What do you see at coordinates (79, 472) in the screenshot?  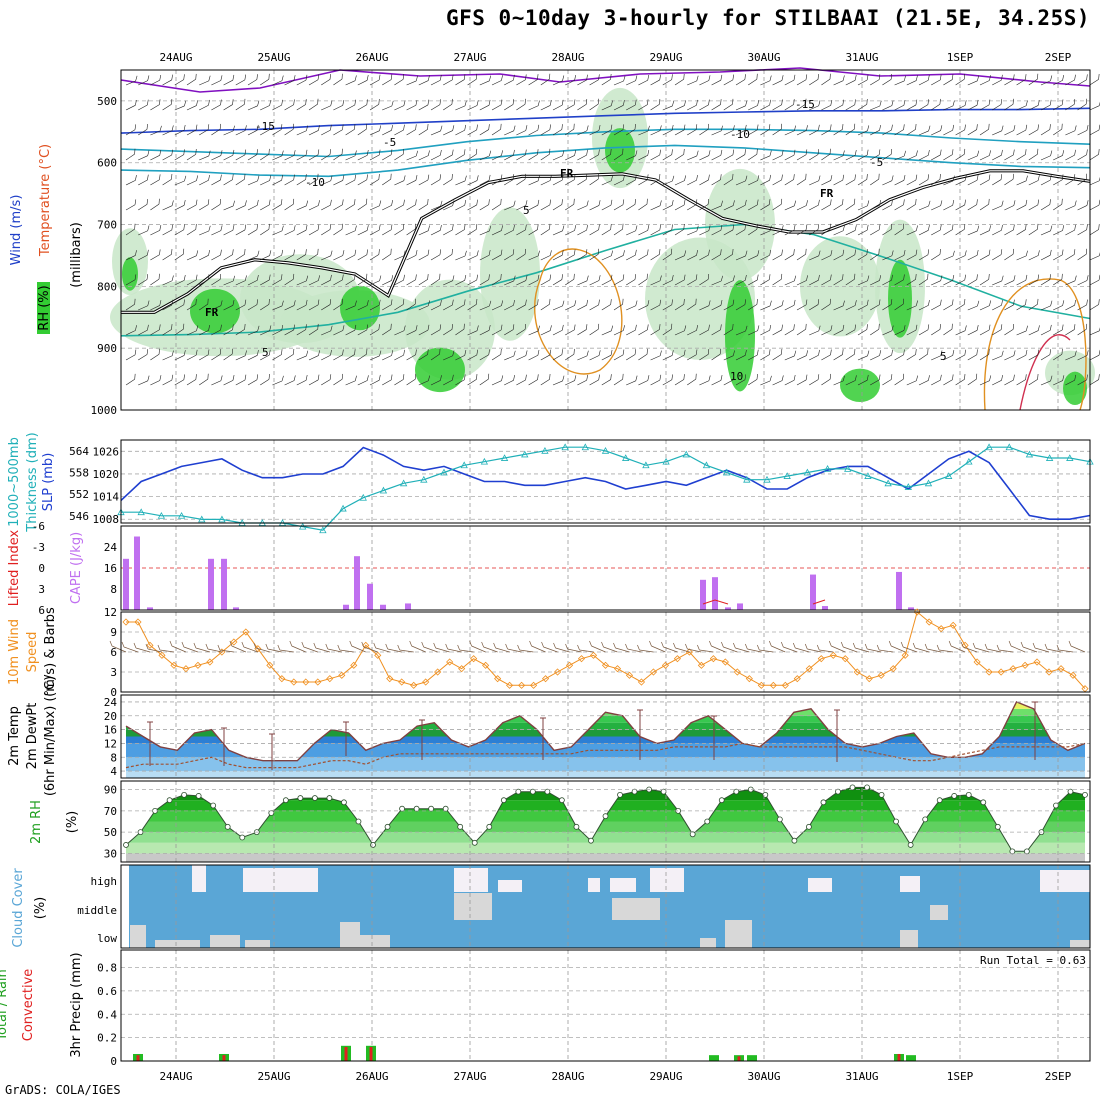 I see `thickness-tick: 558` at bounding box center [79, 472].